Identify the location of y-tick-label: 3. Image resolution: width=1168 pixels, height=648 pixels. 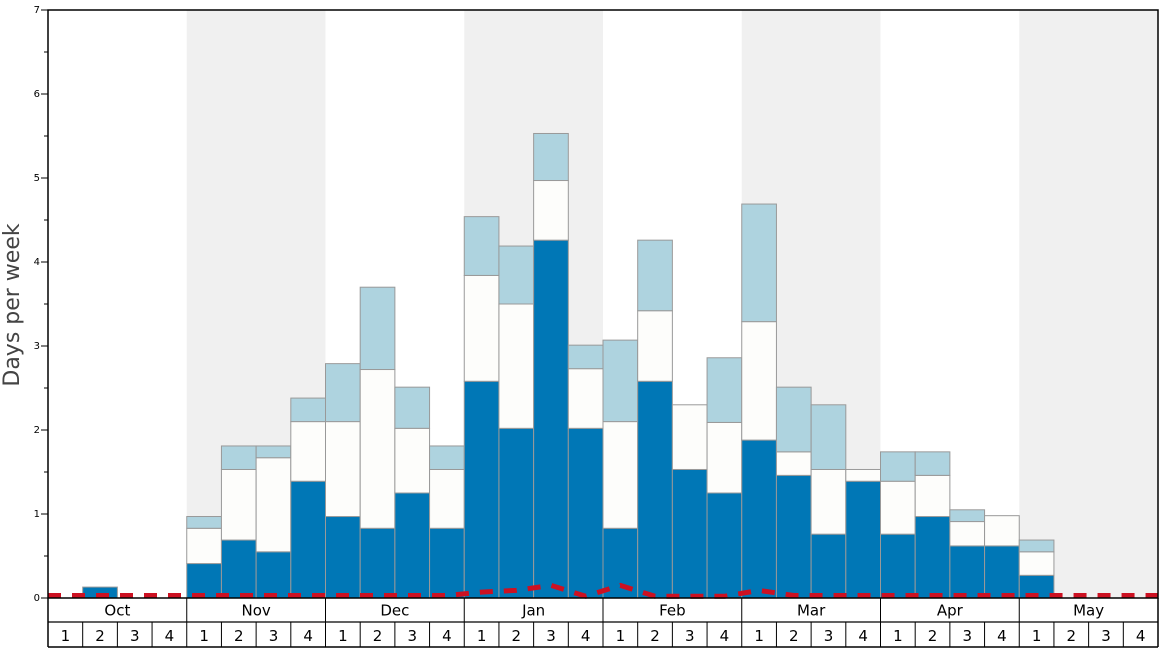
(37, 346).